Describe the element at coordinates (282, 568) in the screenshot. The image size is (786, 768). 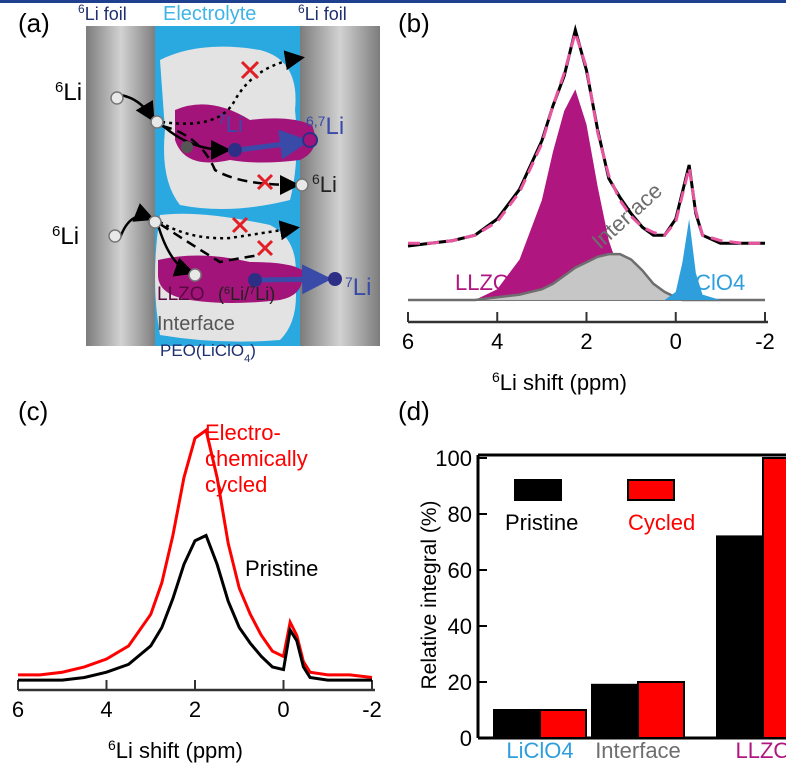
I see `series-label: Pristine` at that location.